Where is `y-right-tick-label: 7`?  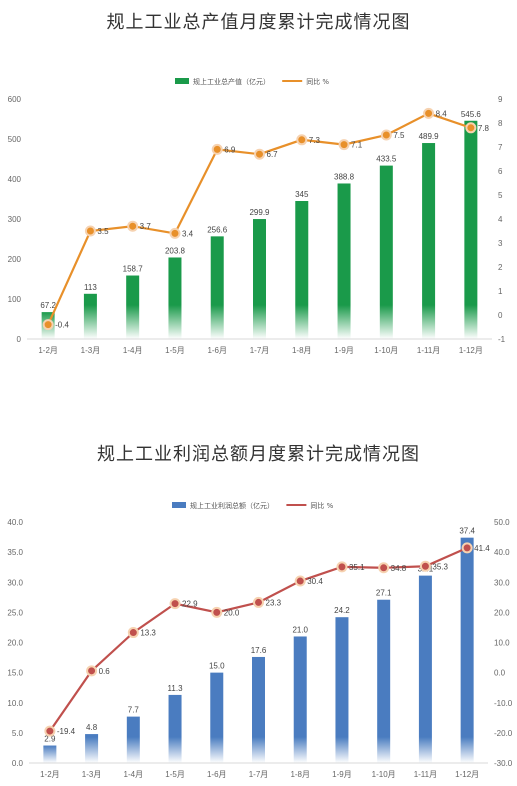 y-right-tick-label: 7 is located at coordinates (500, 147).